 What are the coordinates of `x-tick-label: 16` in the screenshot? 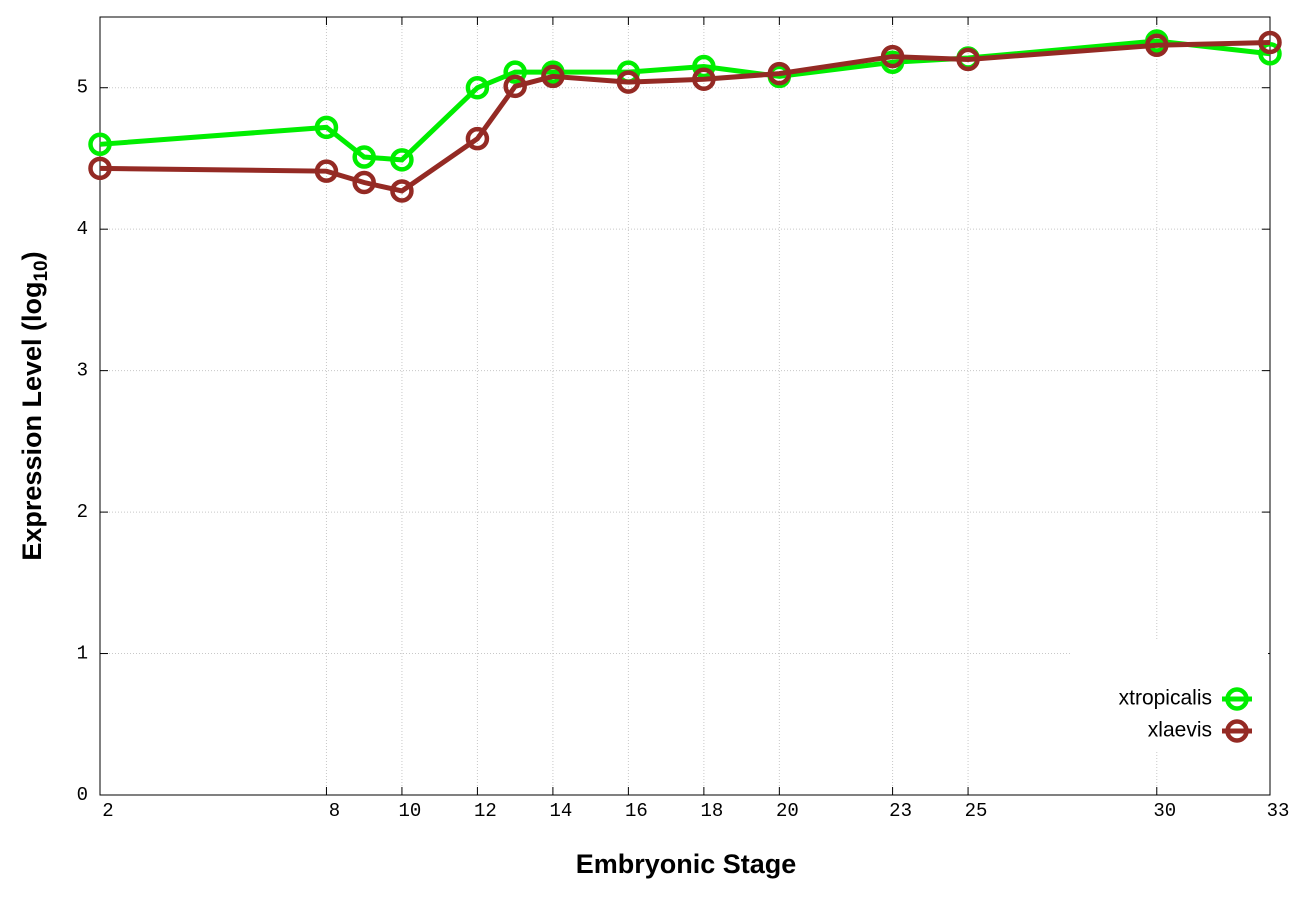 It's located at (636, 811).